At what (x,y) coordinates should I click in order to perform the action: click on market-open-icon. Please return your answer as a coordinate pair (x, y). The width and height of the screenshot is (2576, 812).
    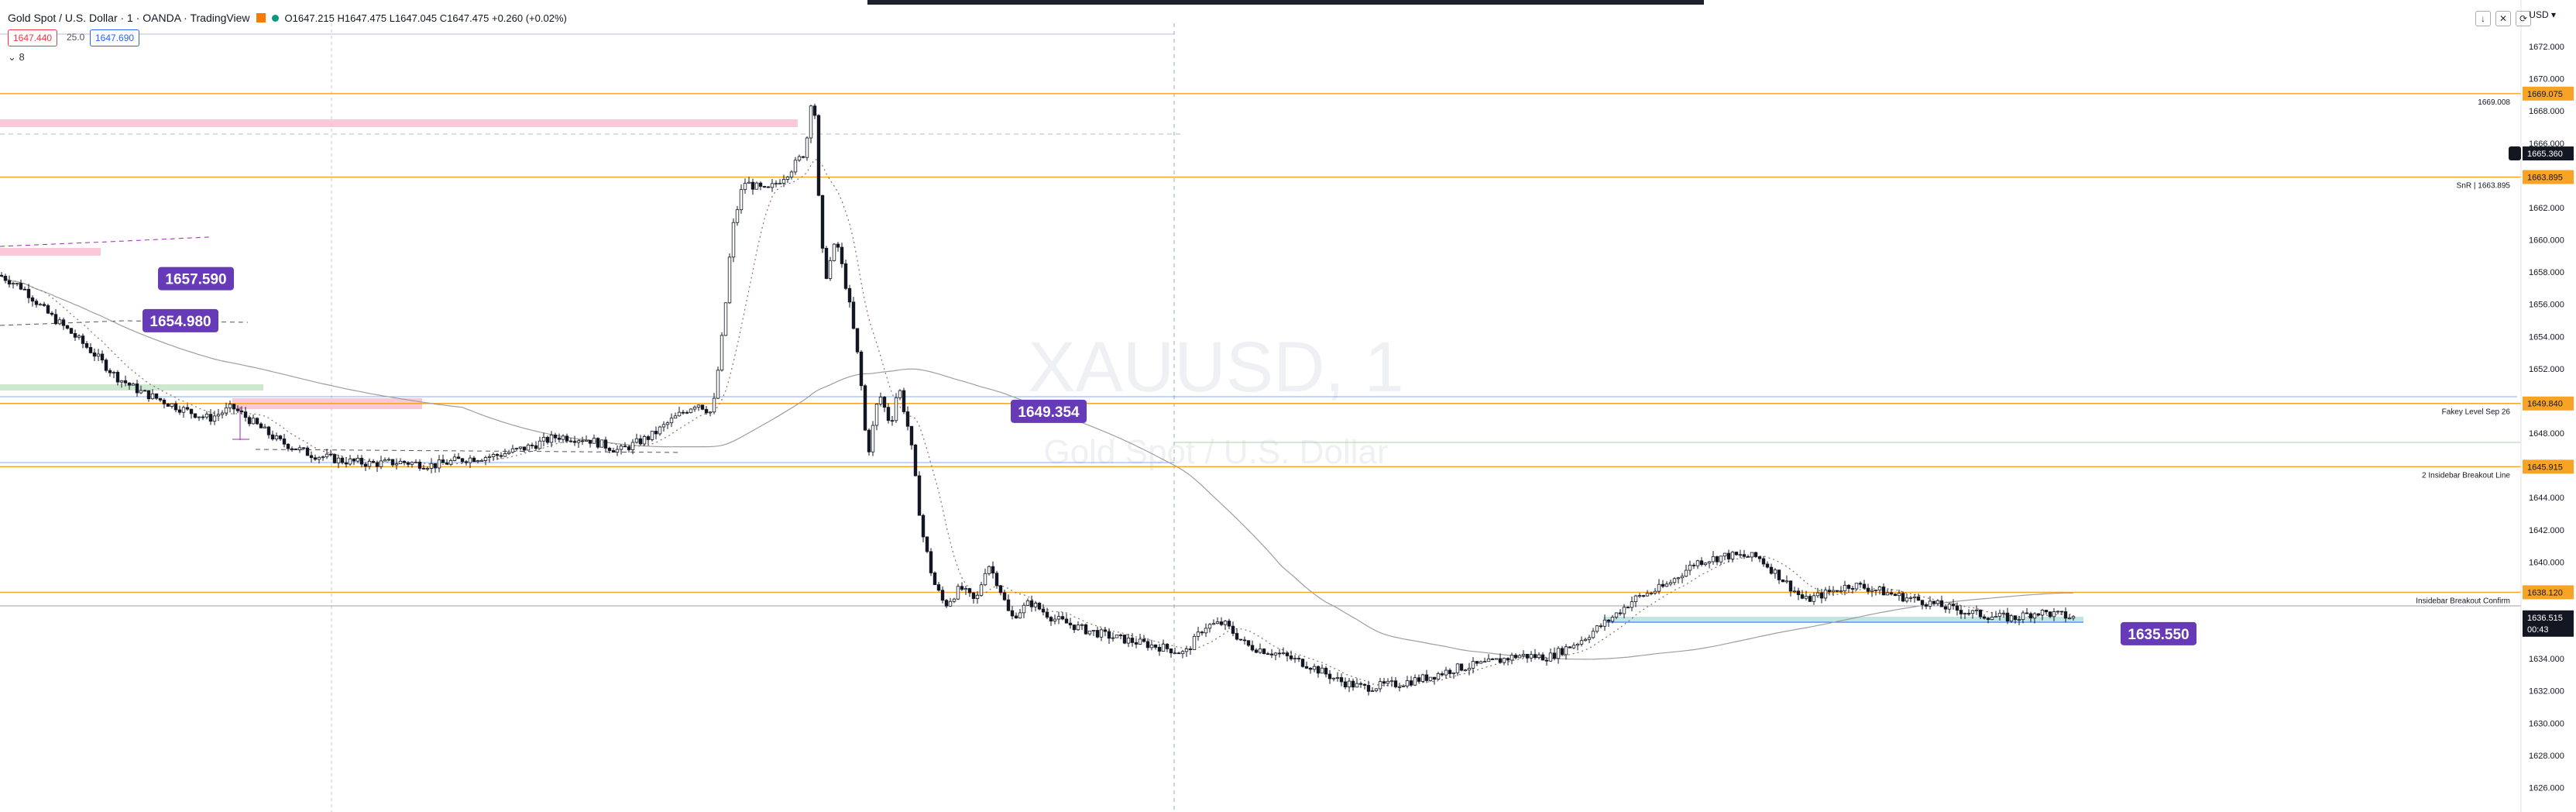
    Looking at the image, I should click on (275, 18).